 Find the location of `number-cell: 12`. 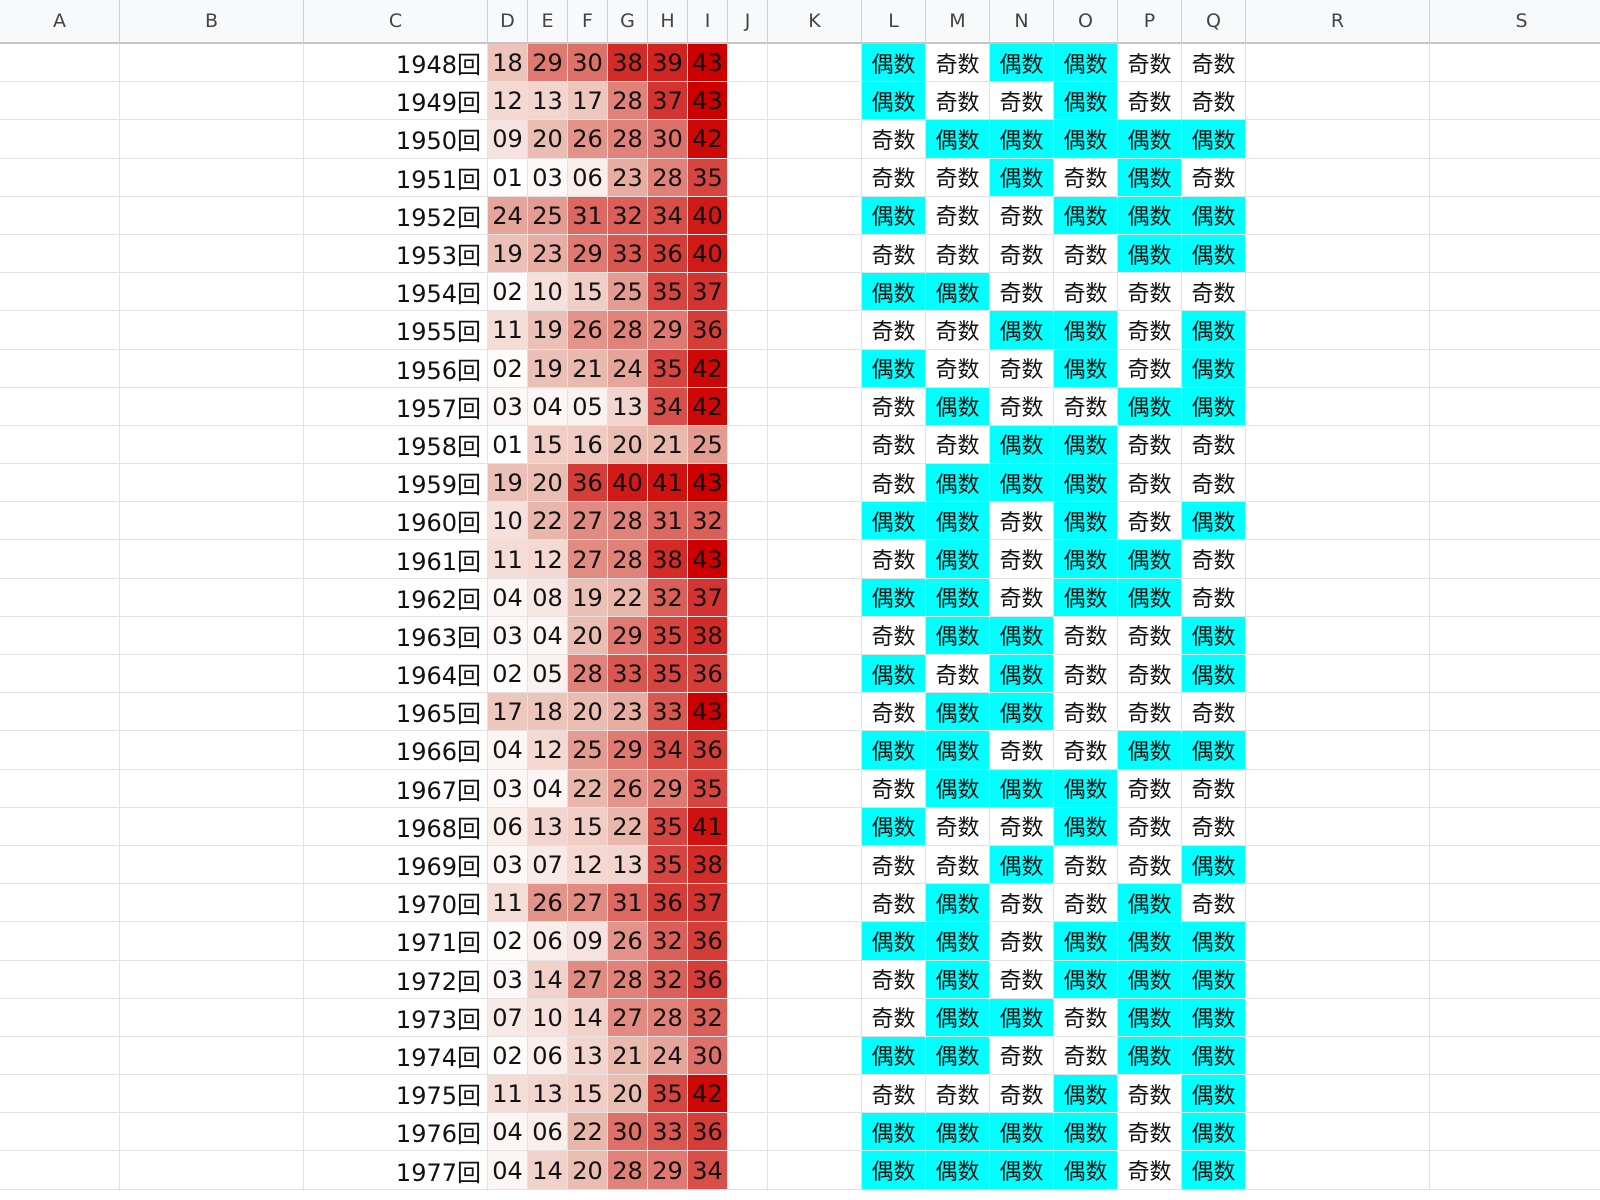

number-cell: 12 is located at coordinates (548, 750).